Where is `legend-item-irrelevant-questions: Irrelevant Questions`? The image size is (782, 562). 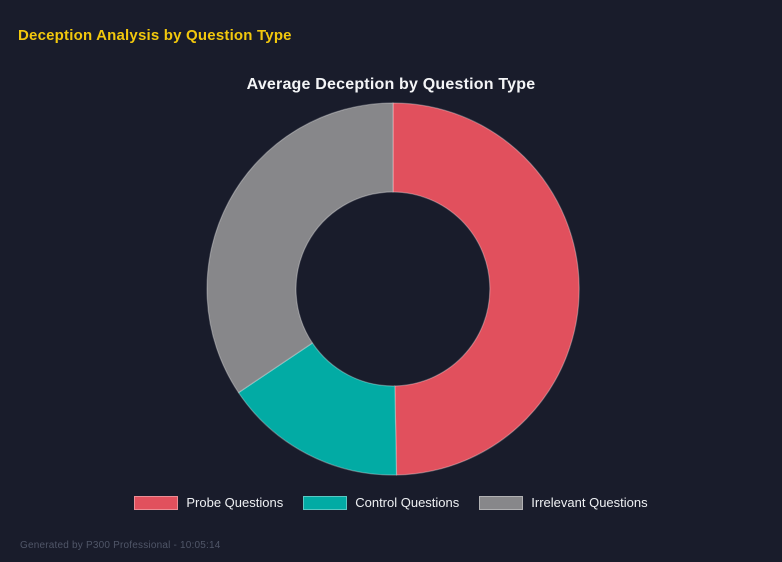 legend-item-irrelevant-questions: Irrelevant Questions is located at coordinates (563, 502).